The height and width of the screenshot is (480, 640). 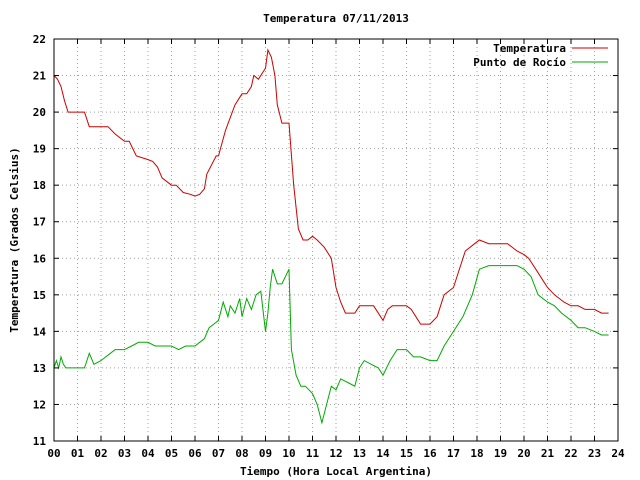 What do you see at coordinates (39, 149) in the screenshot?
I see `y-tick-label: 19` at bounding box center [39, 149].